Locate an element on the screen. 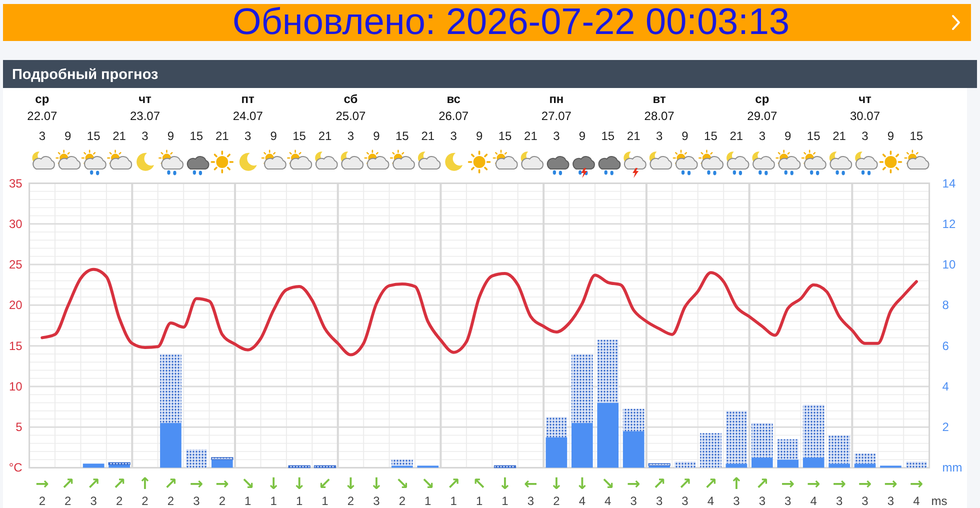 The height and width of the screenshot is (508, 980). x2-tick-label: вт 28.07 is located at coordinates (659, 107).